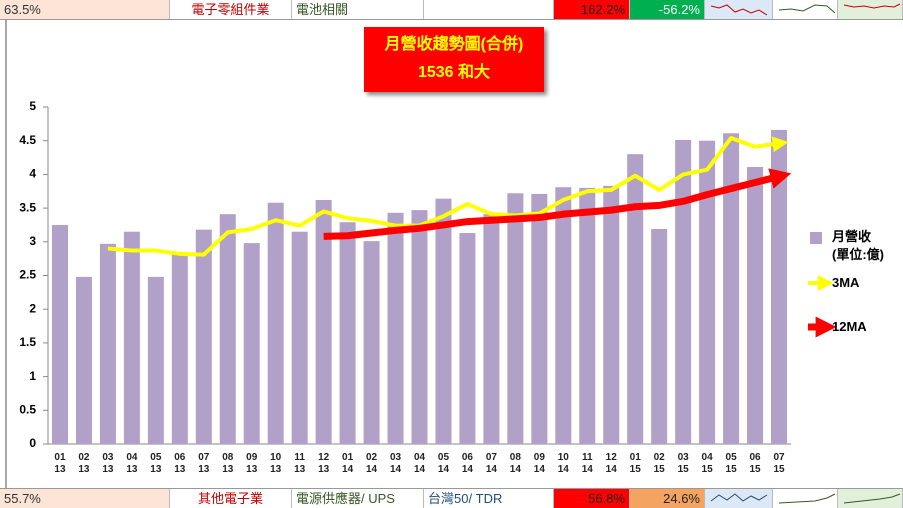 This screenshot has height=508, width=903. I want to click on x-tick-label: 02 13, so click(84, 463).